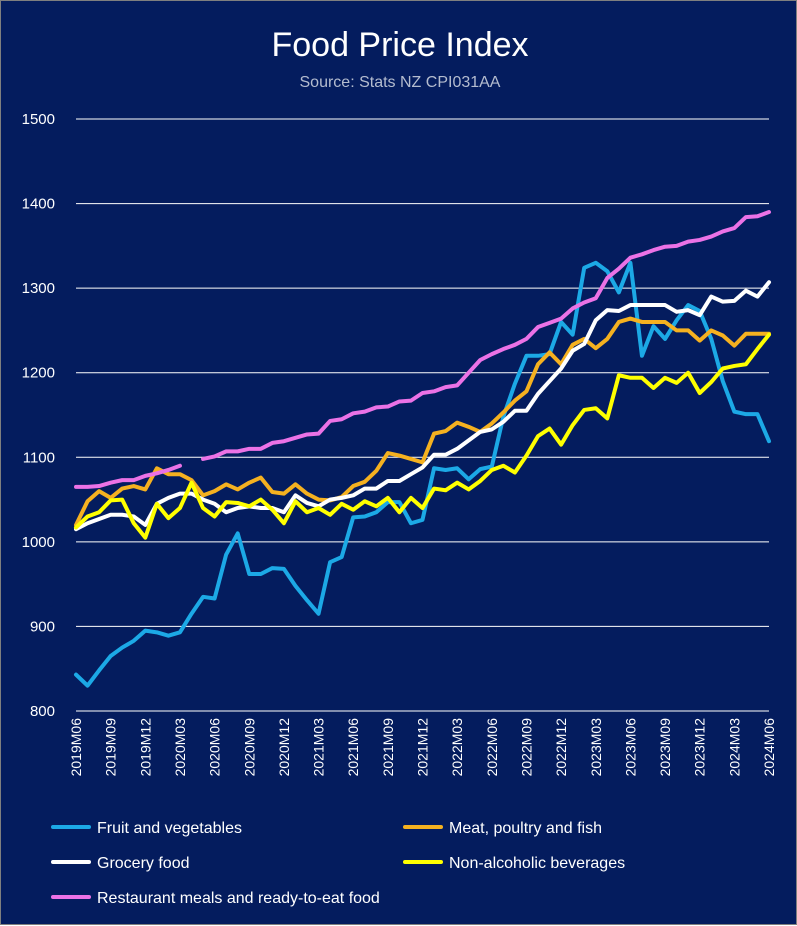  I want to click on legend-item-meat-poultry-and-fish: Meat, poultry and fish, so click(502, 828).